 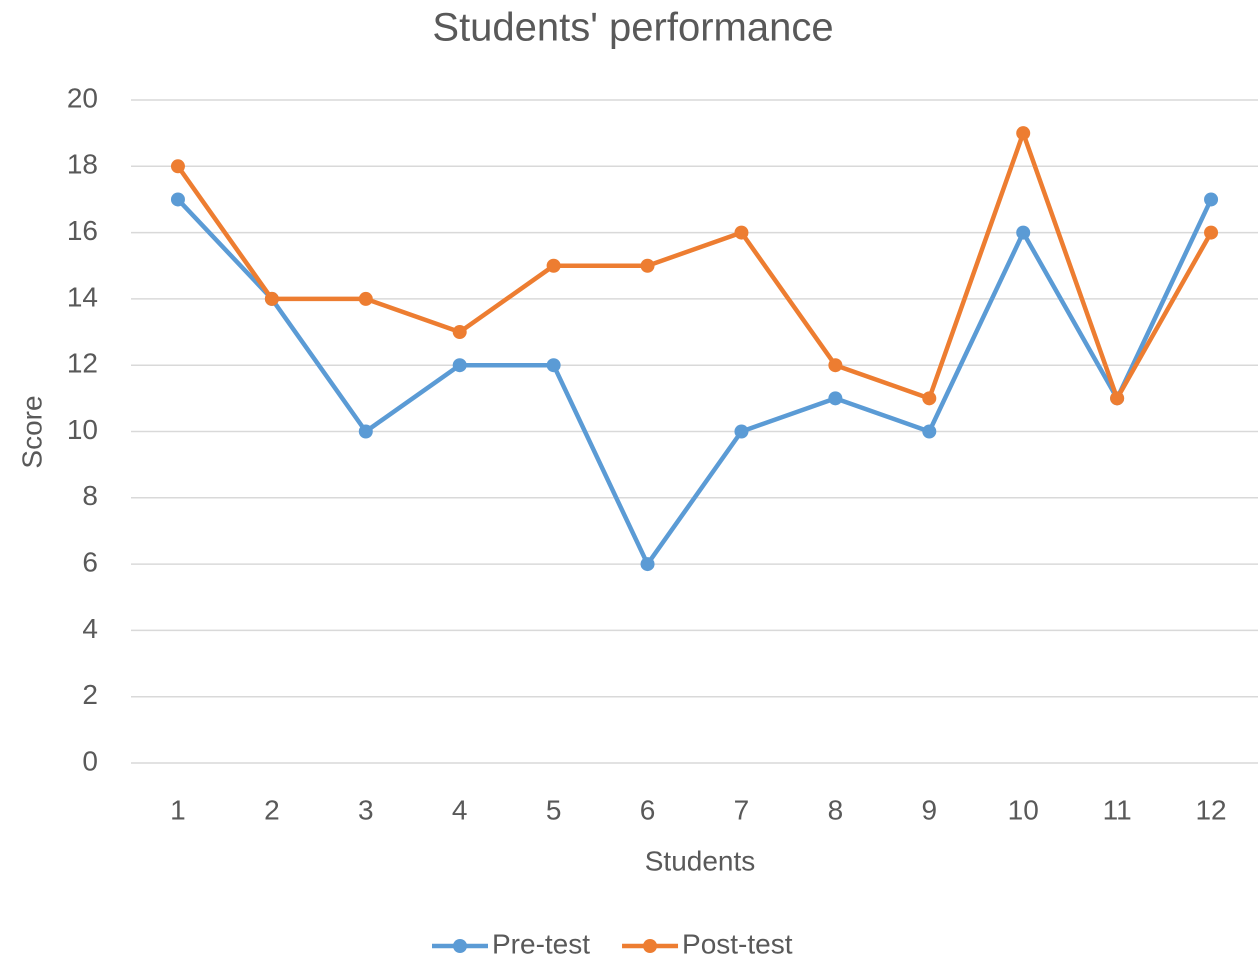 What do you see at coordinates (90, 760) in the screenshot?
I see `y-tick-label: 0` at bounding box center [90, 760].